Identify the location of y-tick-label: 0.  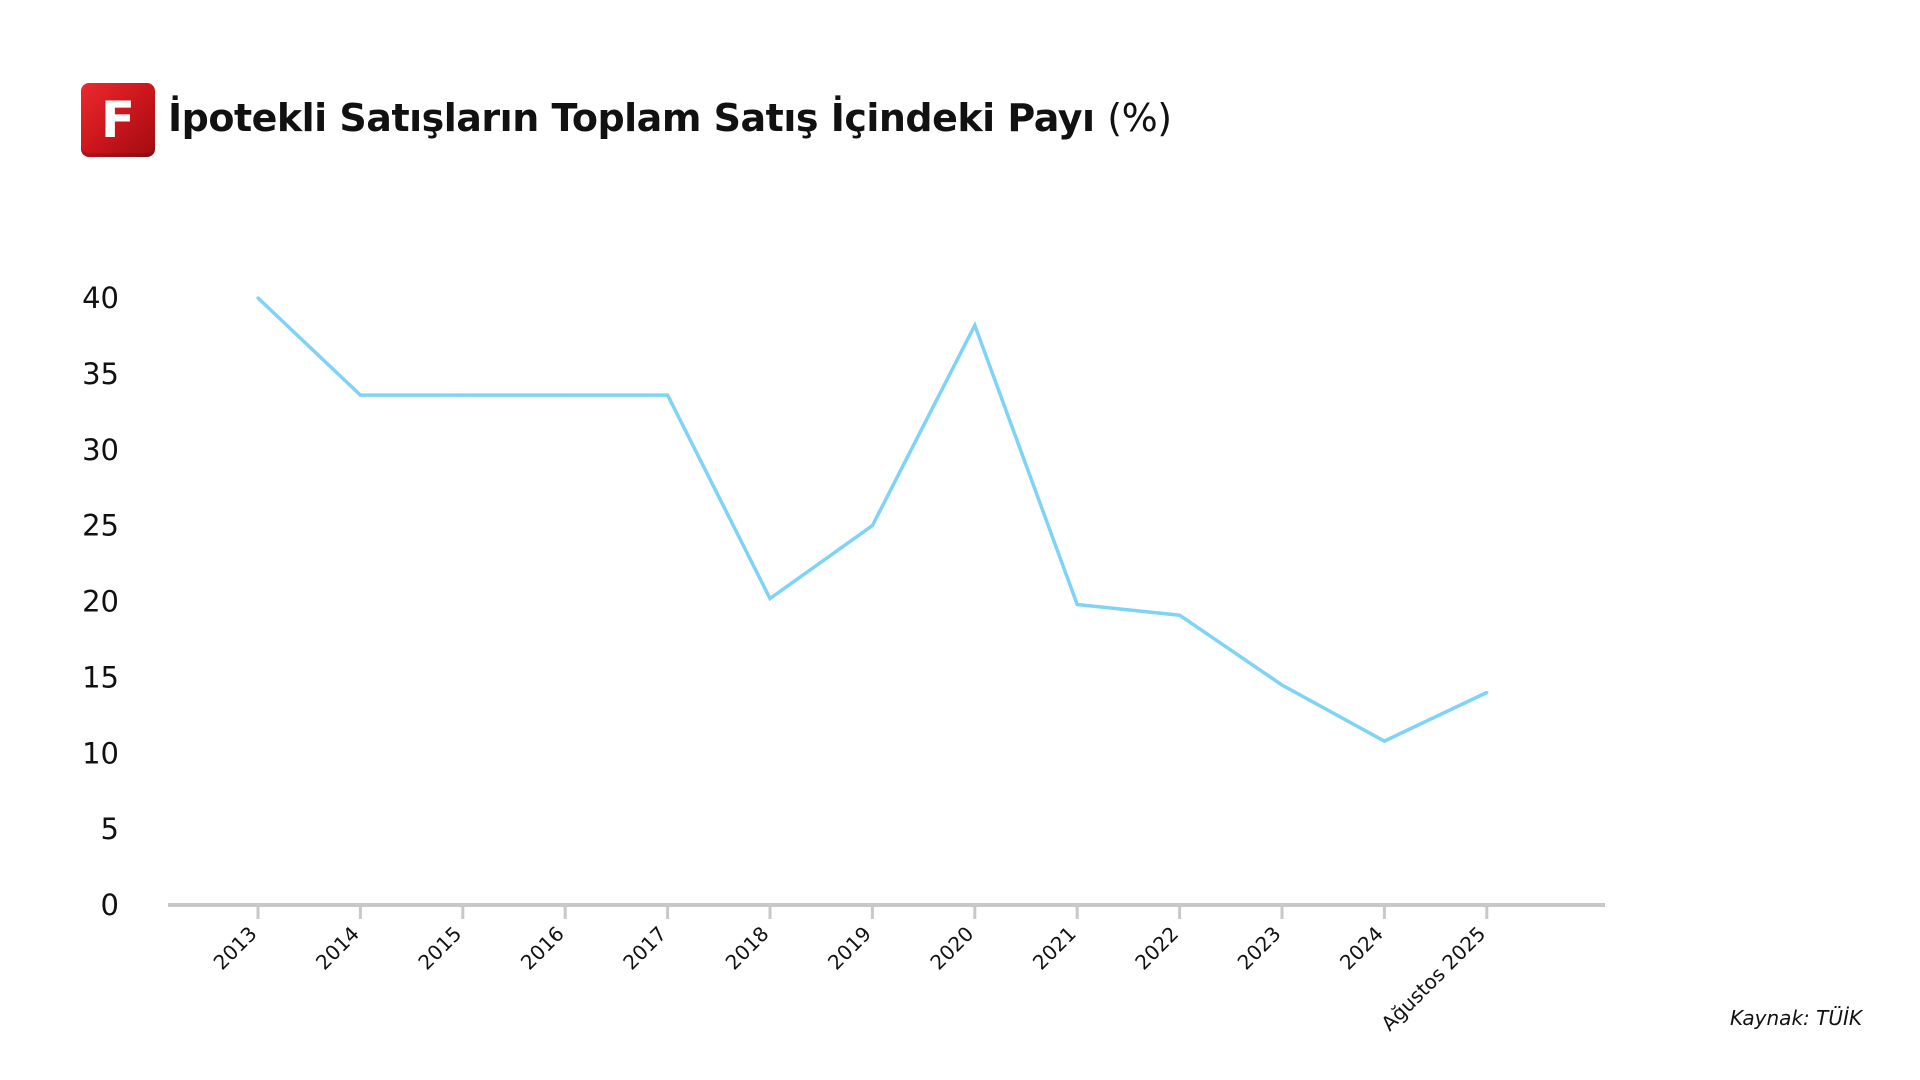
(110, 905).